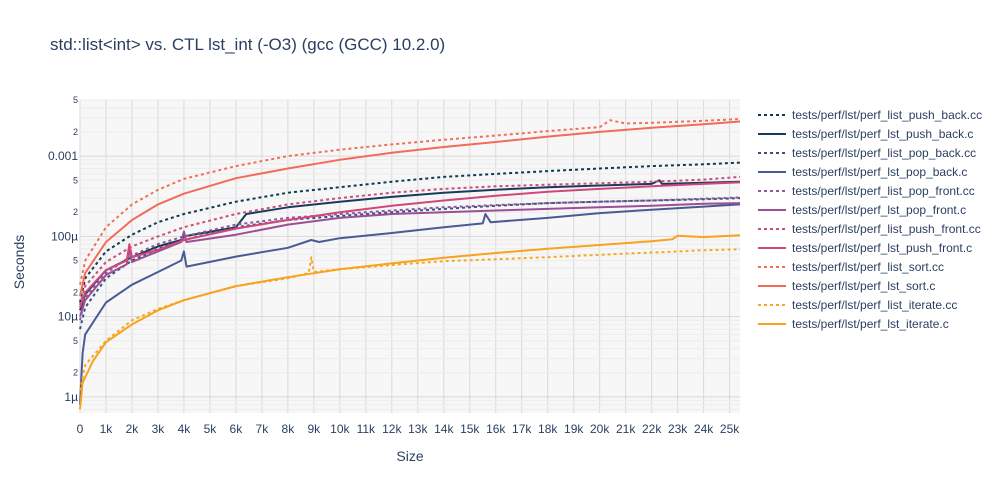 This screenshot has height=500, width=1000. What do you see at coordinates (874, 305) in the screenshot?
I see `legend-item-label: tests/perf/lst/perf_list_iterate.cc` at bounding box center [874, 305].